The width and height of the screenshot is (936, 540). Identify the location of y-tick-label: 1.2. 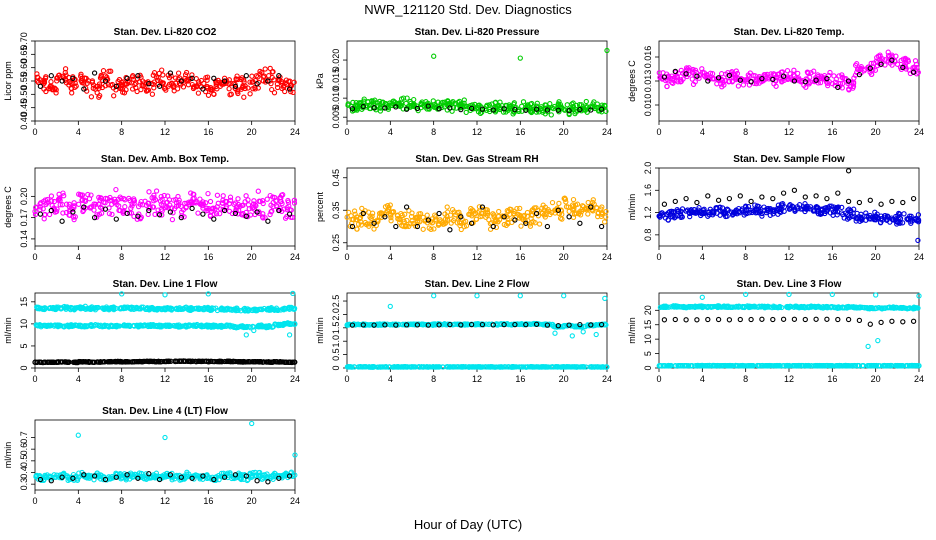
(648, 212).